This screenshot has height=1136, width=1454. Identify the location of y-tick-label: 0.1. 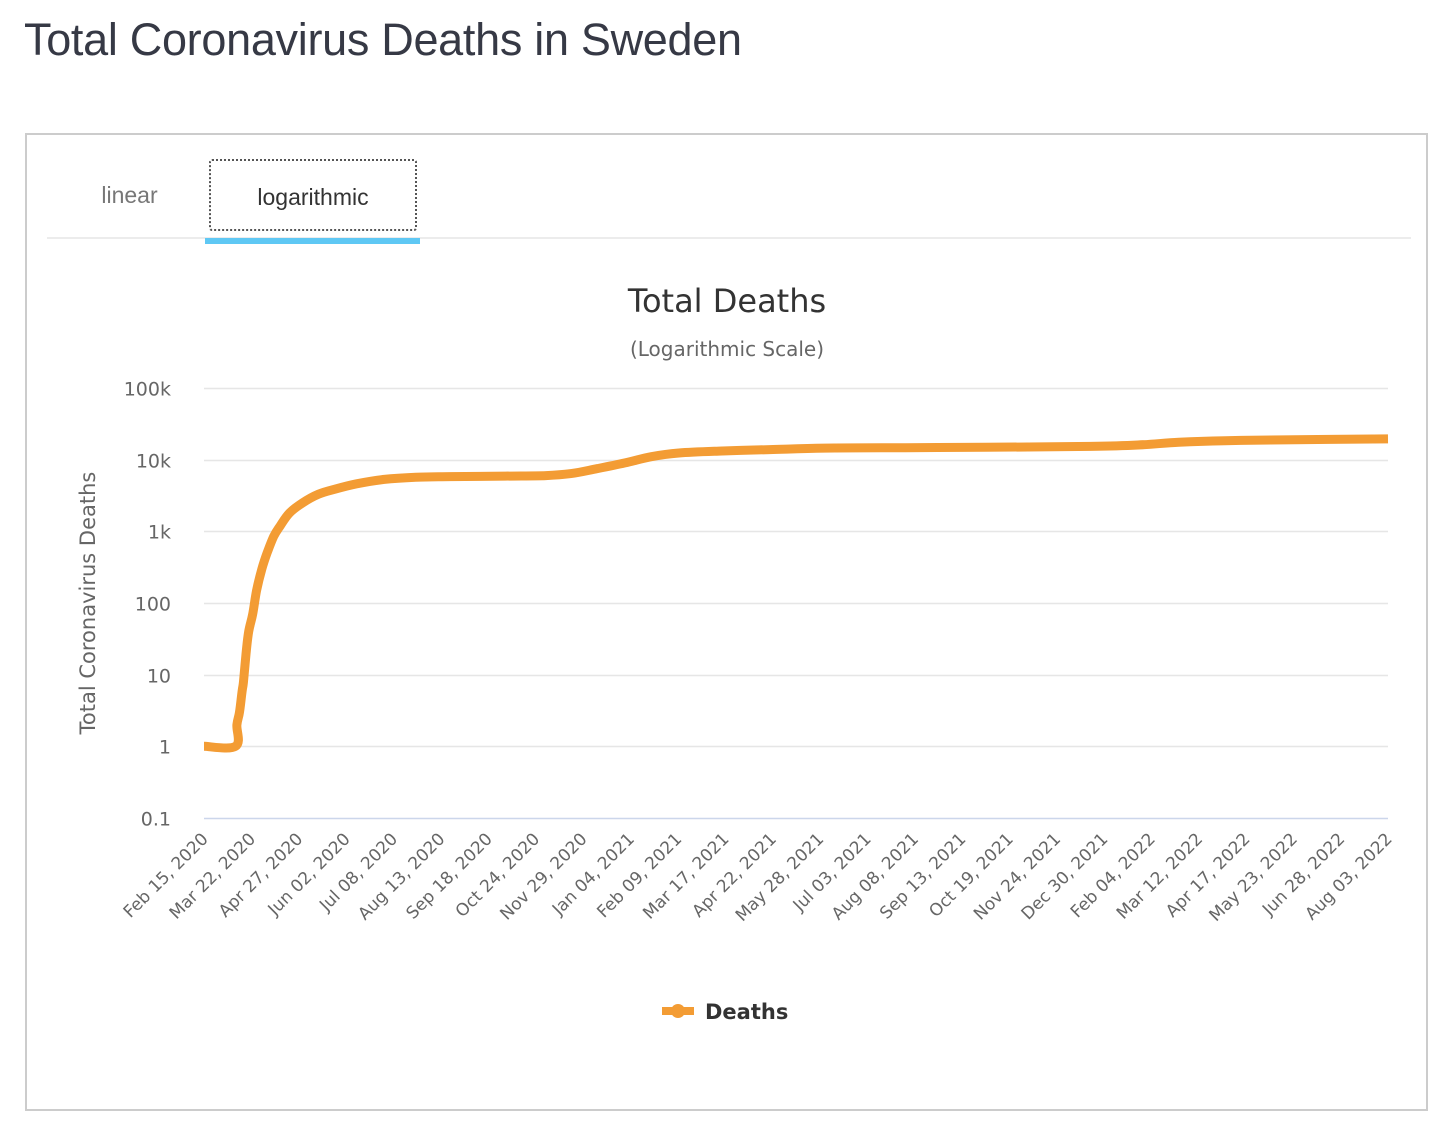
(156, 820).